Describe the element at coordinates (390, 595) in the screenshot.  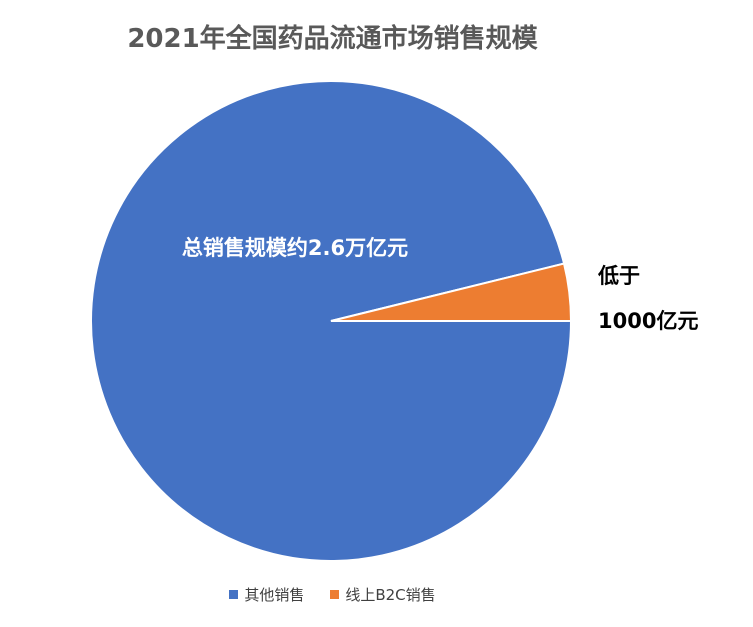
I see `legend-label: 线上B2C销售` at that location.